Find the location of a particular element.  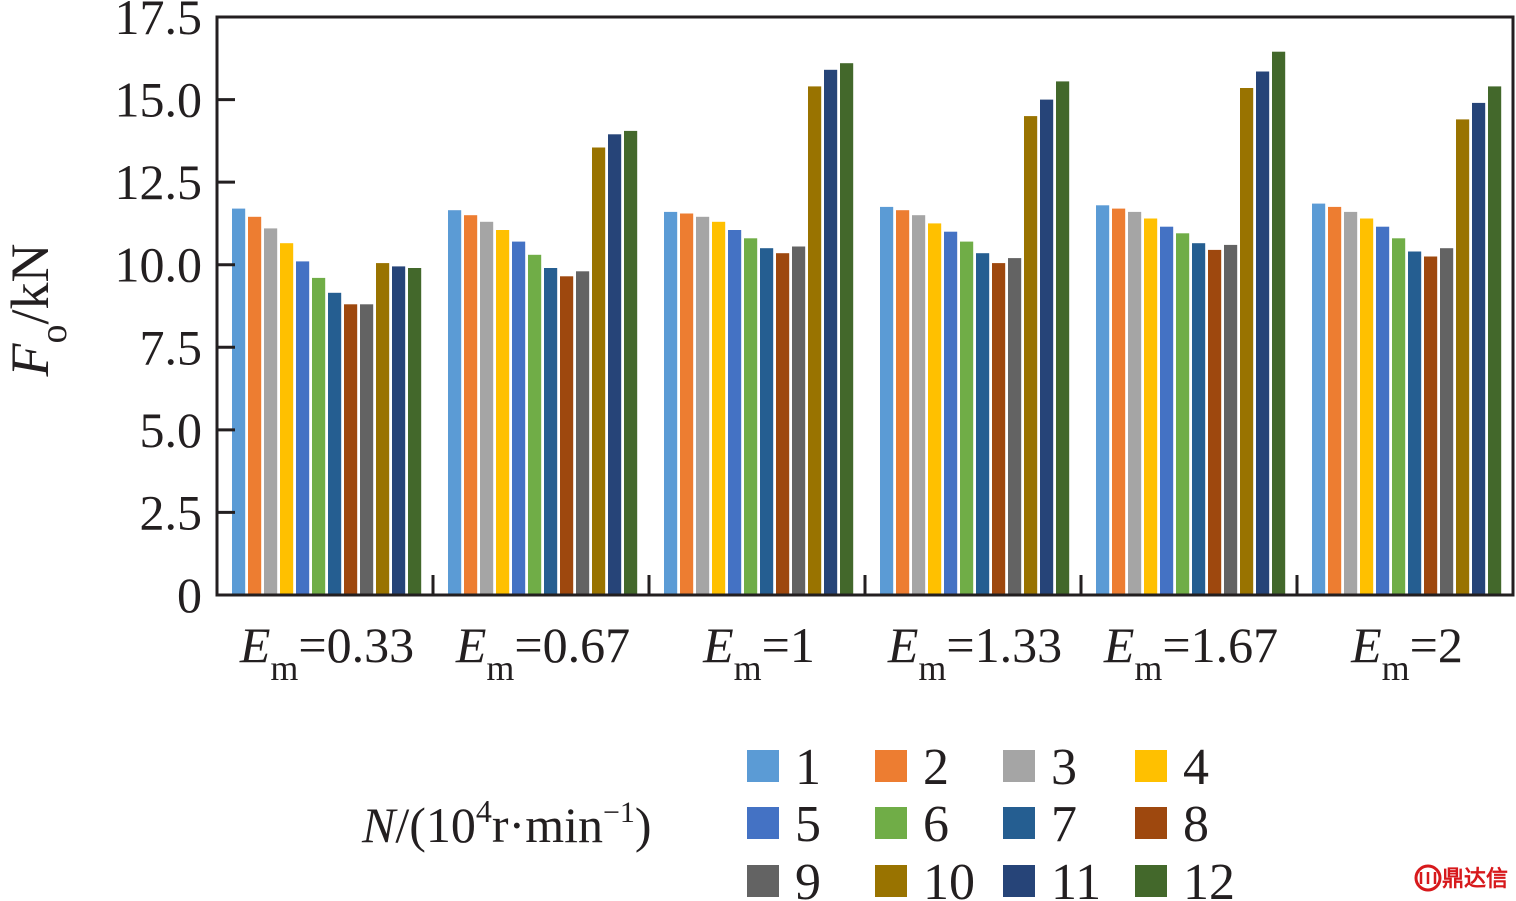

y-tick-label: 17.5 is located at coordinates (159, 22).